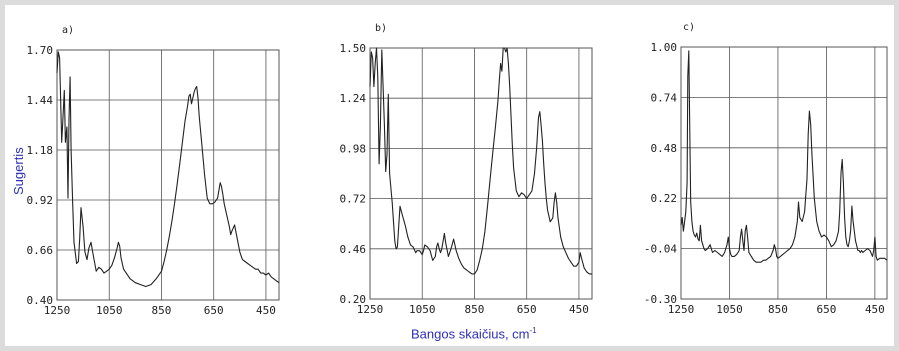 Image resolution: width=899 pixels, height=351 pixels. Describe the element at coordinates (527, 309) in the screenshot. I see `plot-b-x-tick-label: 650` at that location.